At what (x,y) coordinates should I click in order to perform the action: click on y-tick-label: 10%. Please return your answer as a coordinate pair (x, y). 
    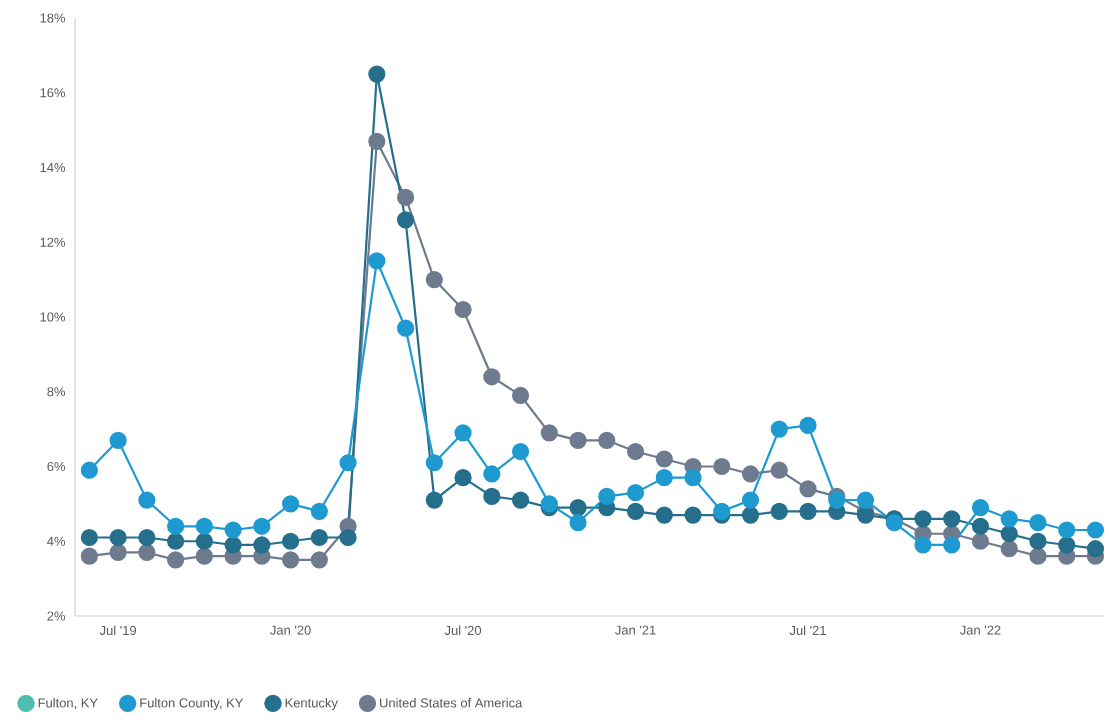
    Looking at the image, I should click on (53, 317).